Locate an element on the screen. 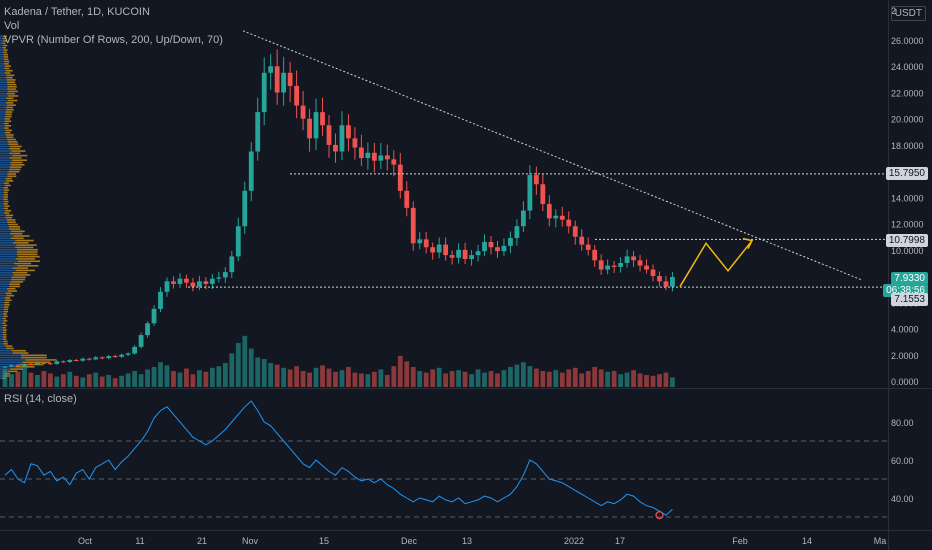 This screenshot has width=932, height=550. symbol-legend: Kadena / Tether, 1D, KUCOIN is located at coordinates (77, 12).